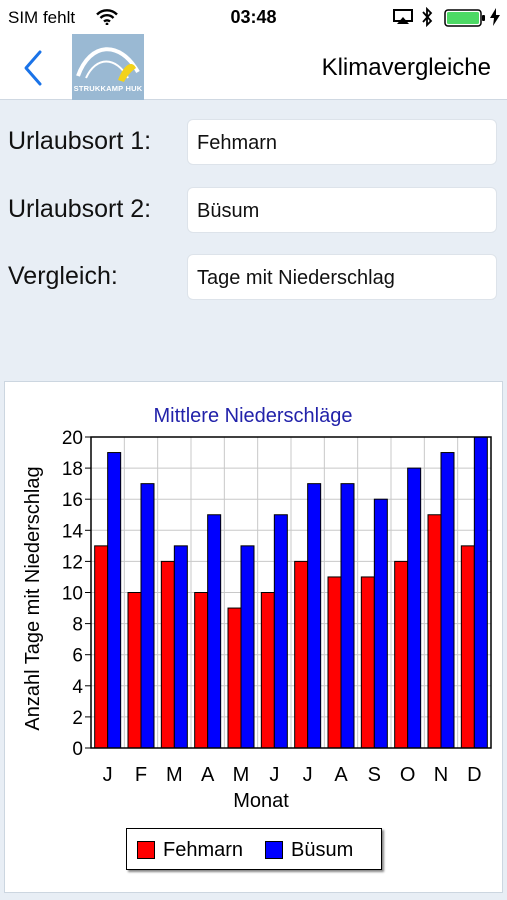 The width and height of the screenshot is (507, 900). What do you see at coordinates (107, 17) in the screenshot?
I see `wifi-icon` at bounding box center [107, 17].